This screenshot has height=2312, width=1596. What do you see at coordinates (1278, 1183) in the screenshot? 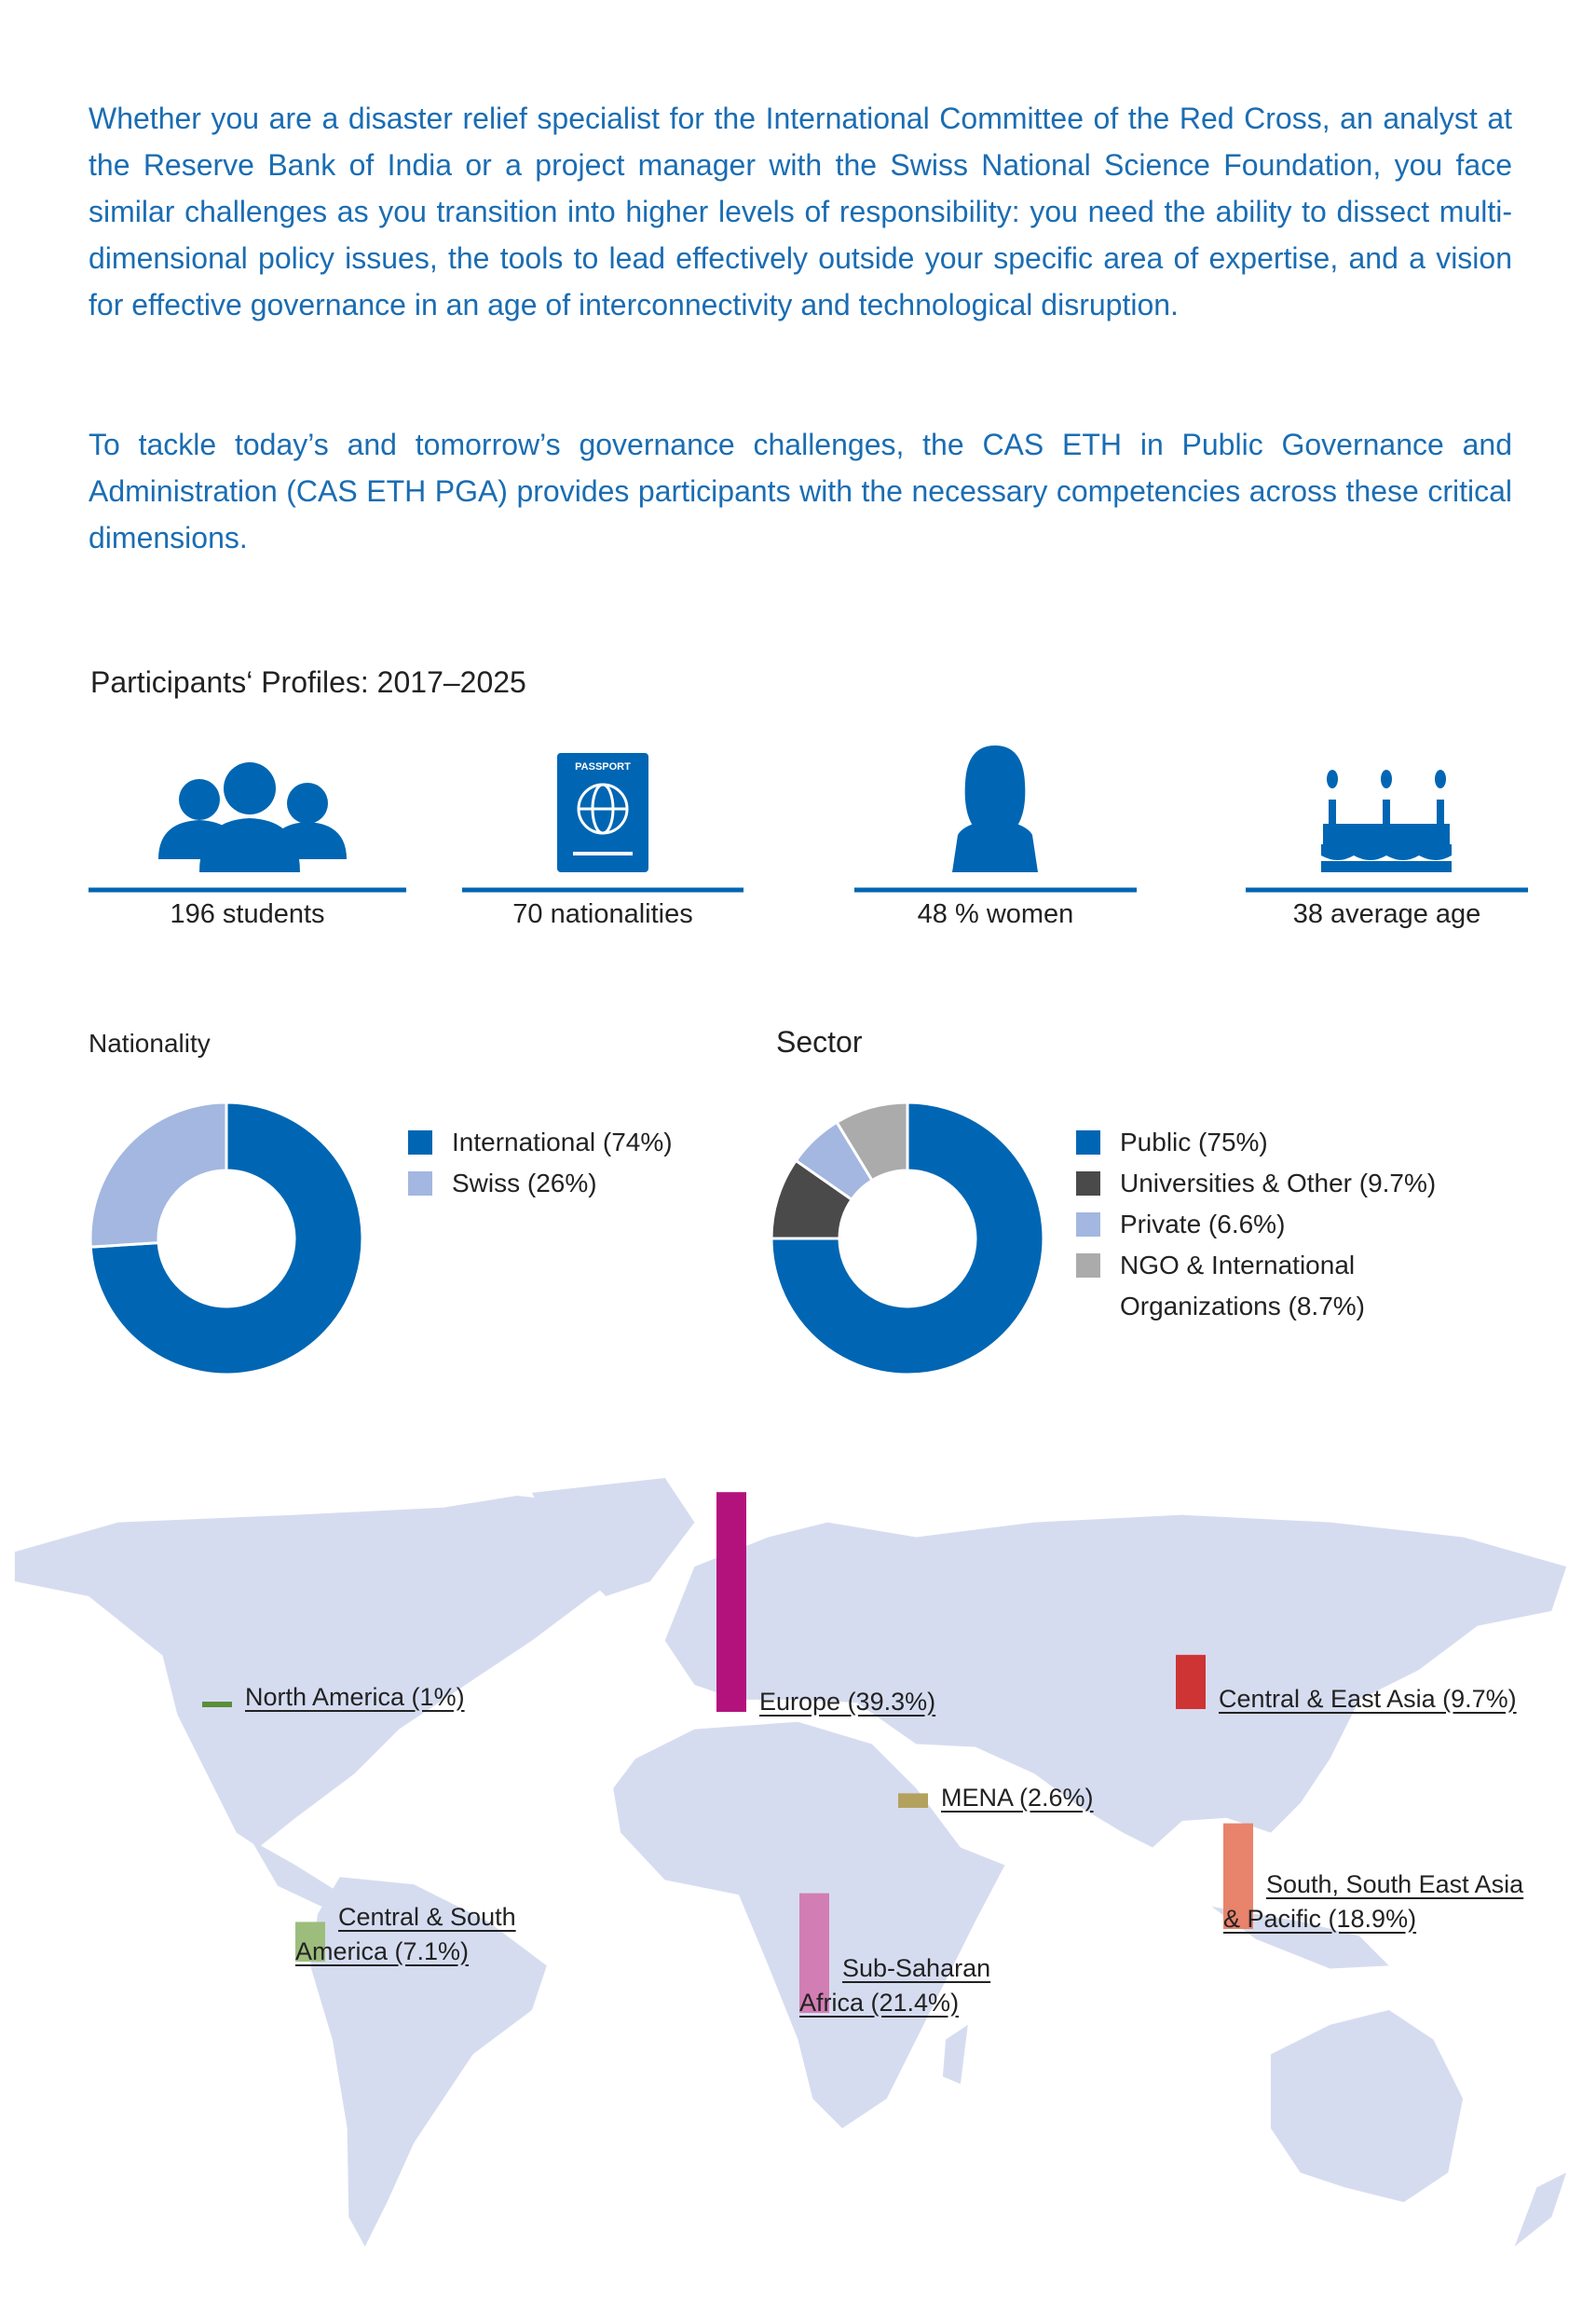
I see `legend-label: Universities & Other (9.7%)` at bounding box center [1278, 1183].